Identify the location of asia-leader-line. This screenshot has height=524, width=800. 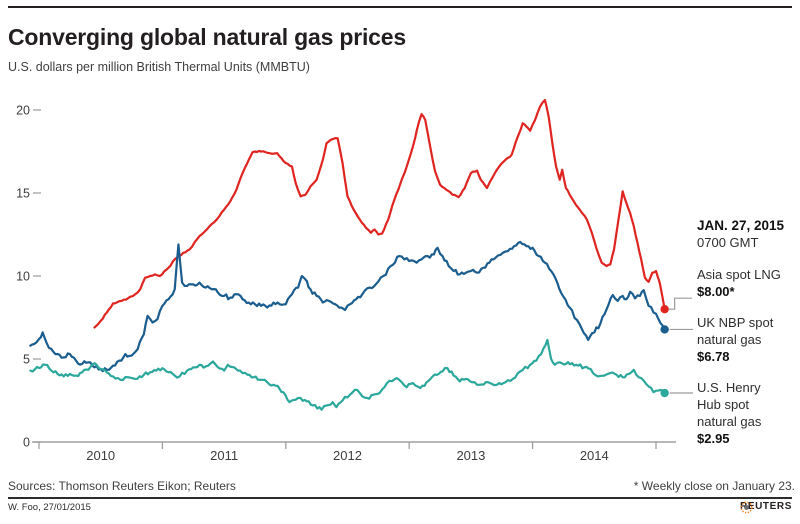
(680, 303).